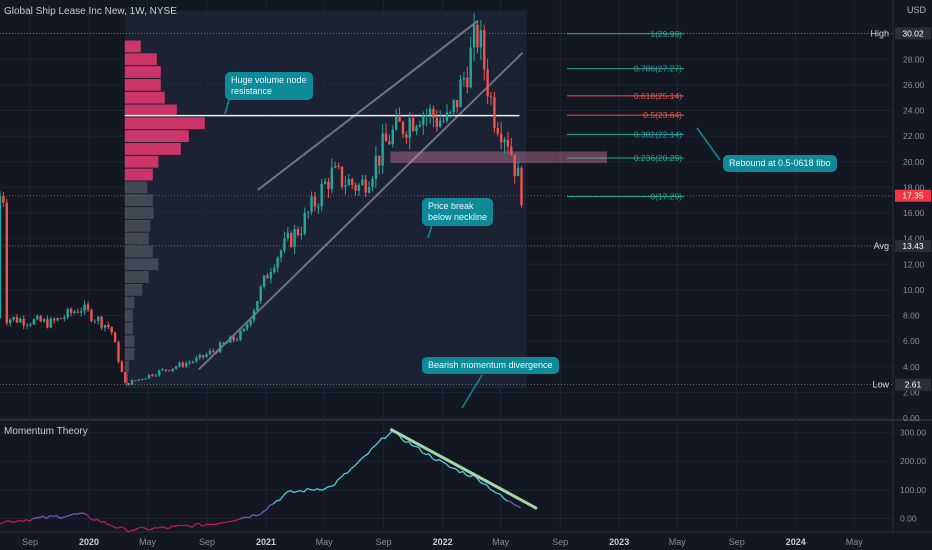 The height and width of the screenshot is (550, 932). Describe the element at coordinates (914, 111) in the screenshot. I see `y-tick-label: 24.00` at that location.